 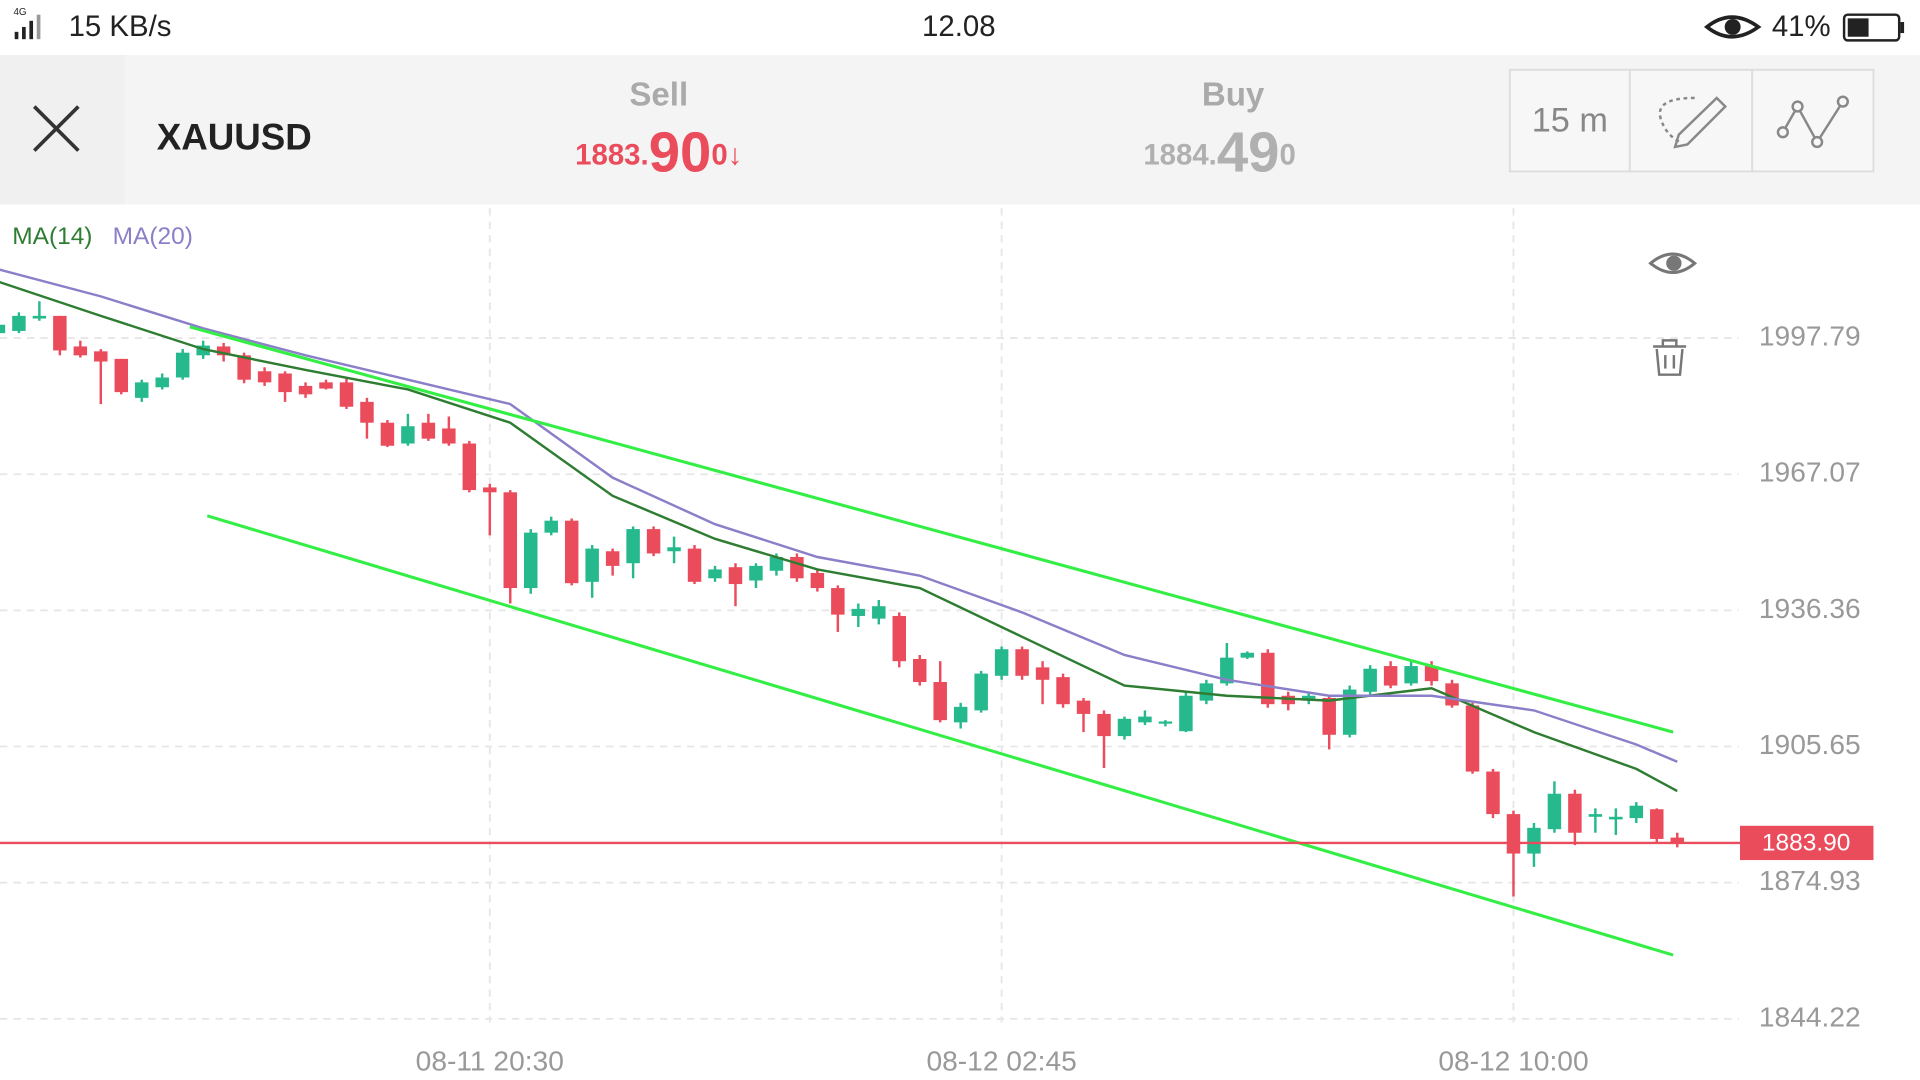 I want to click on pen-icon, so click(x=1693, y=122).